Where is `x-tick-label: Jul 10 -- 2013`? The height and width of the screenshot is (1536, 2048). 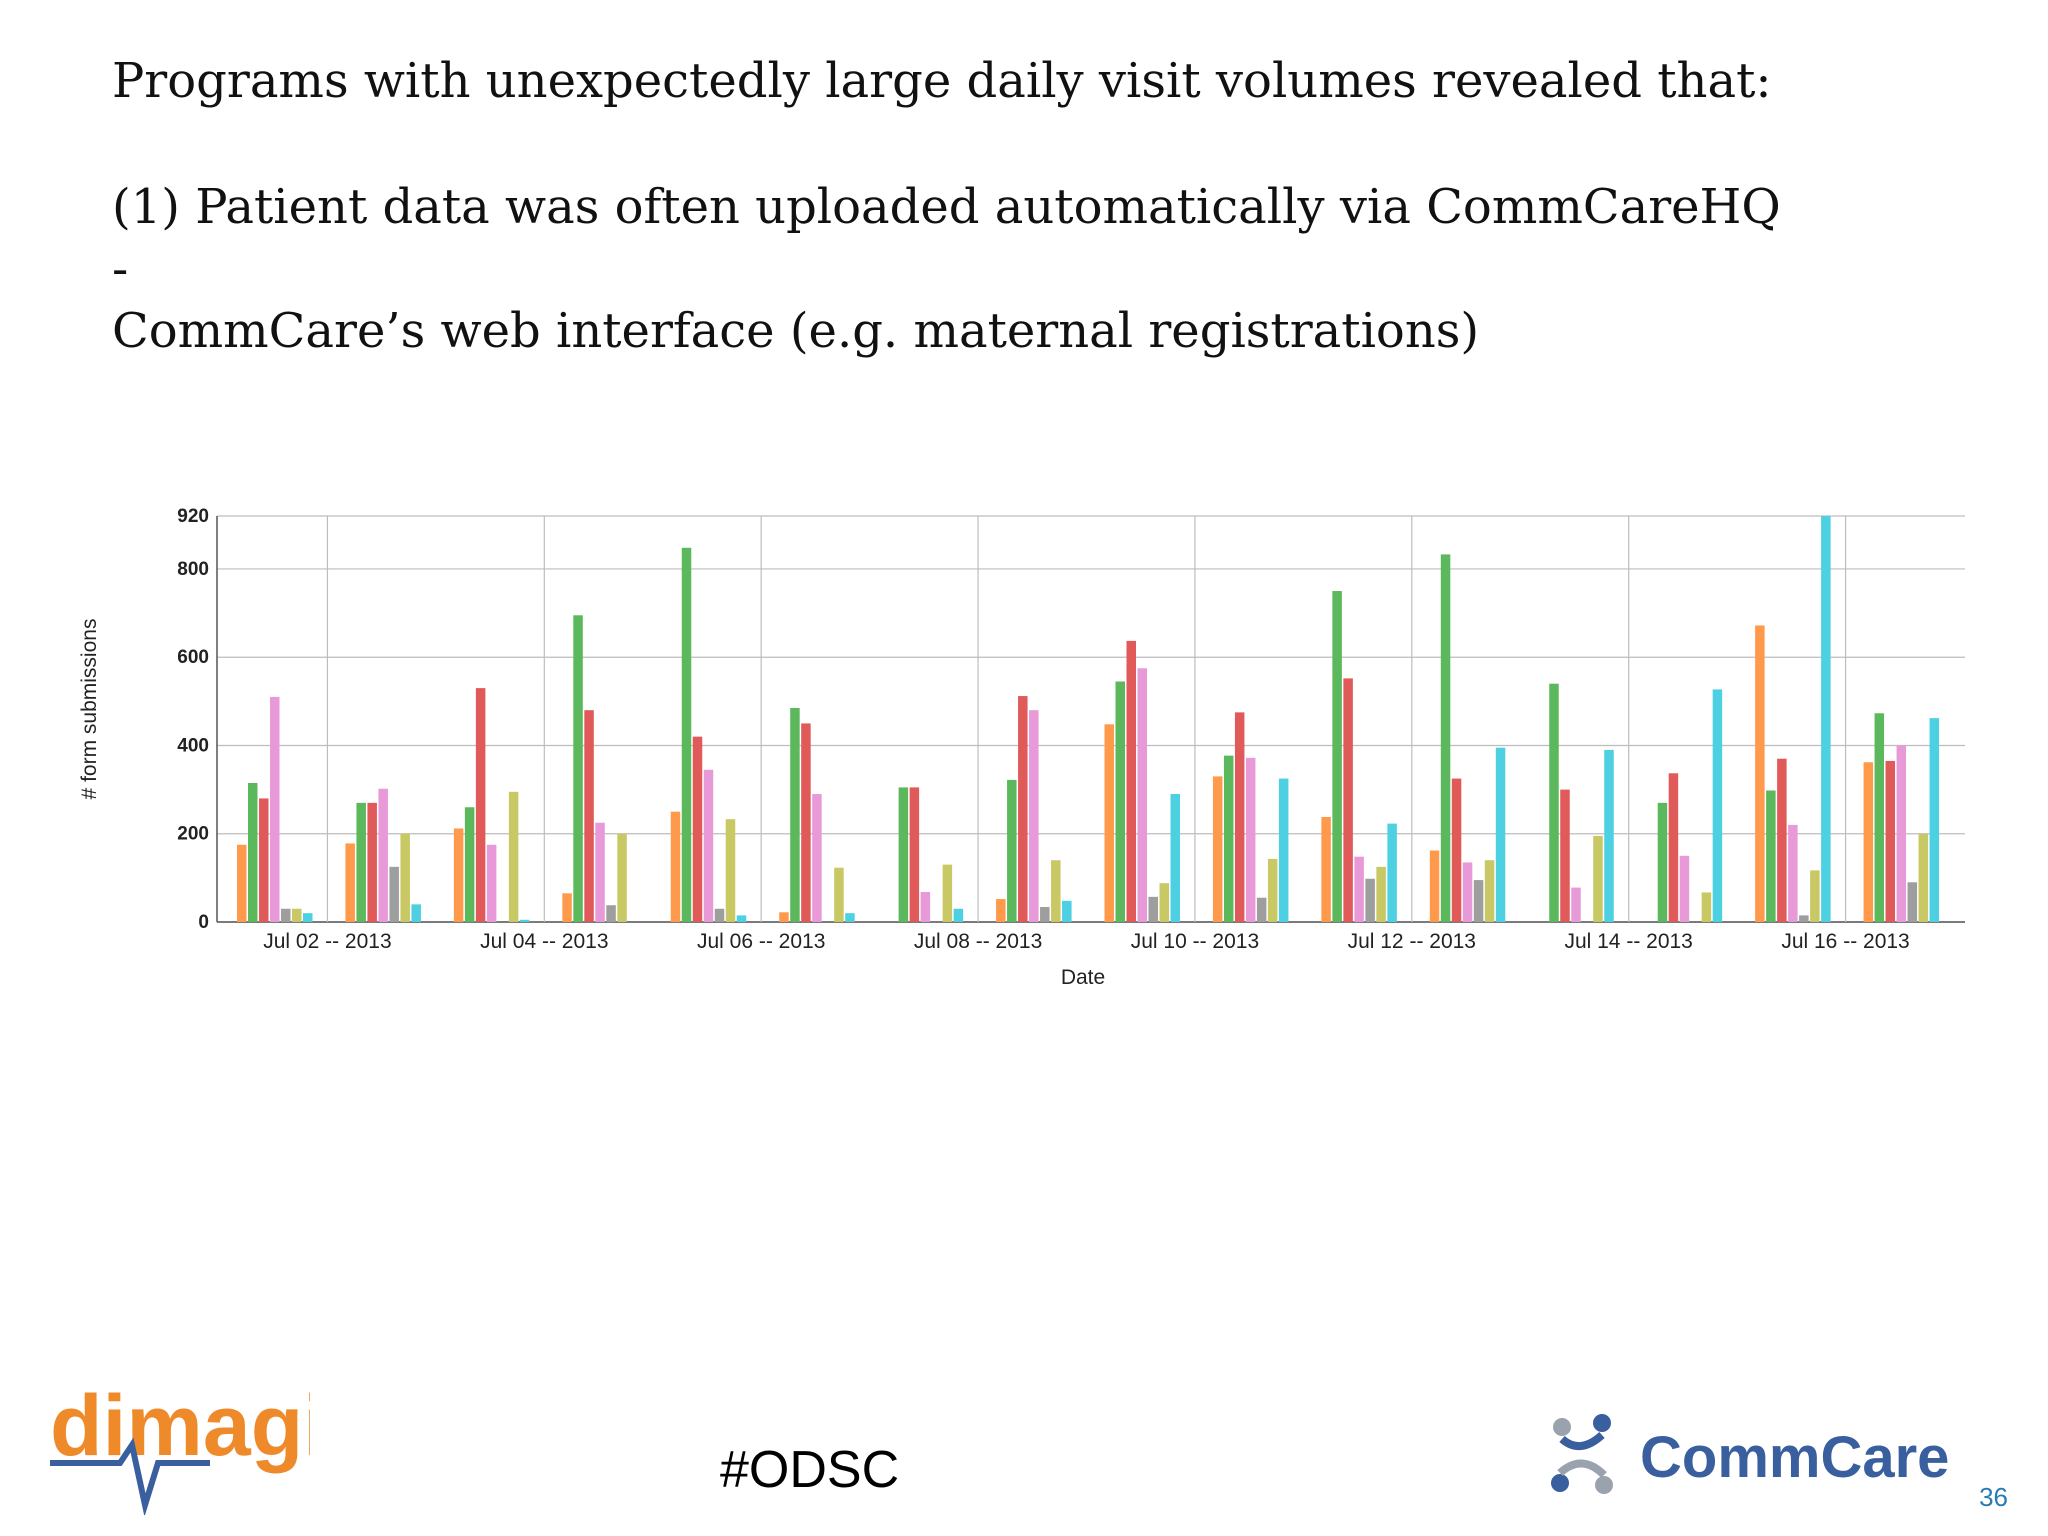
x-tick-label: Jul 10 -- 2013 is located at coordinates (1195, 941).